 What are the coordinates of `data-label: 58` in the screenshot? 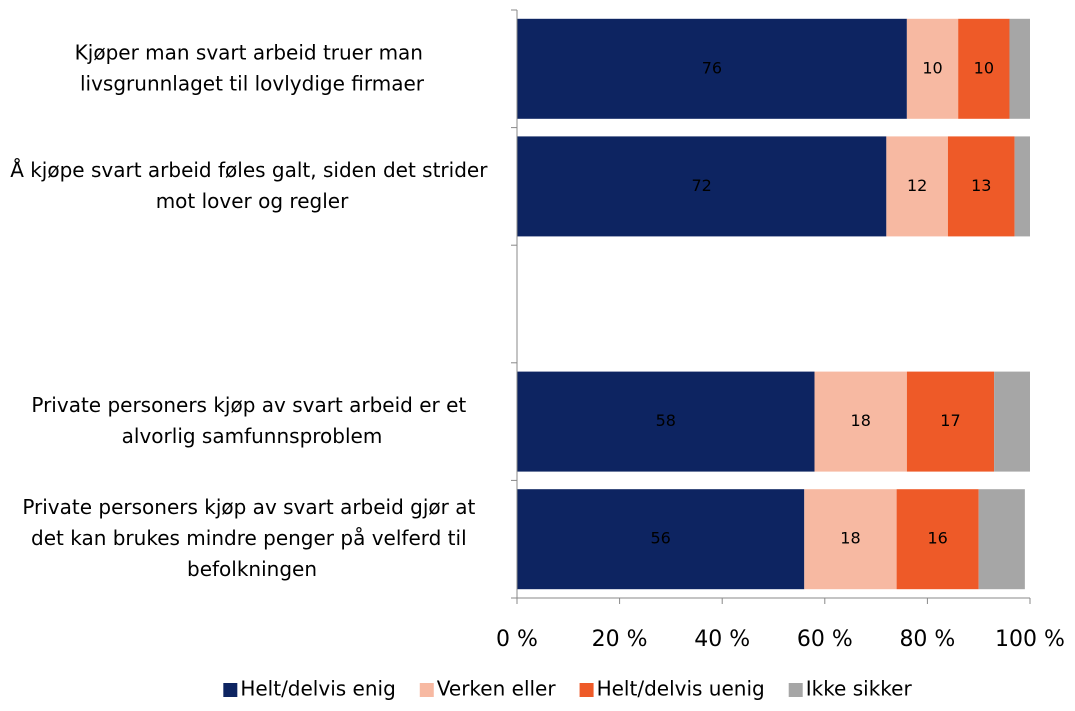 It's located at (666, 420).